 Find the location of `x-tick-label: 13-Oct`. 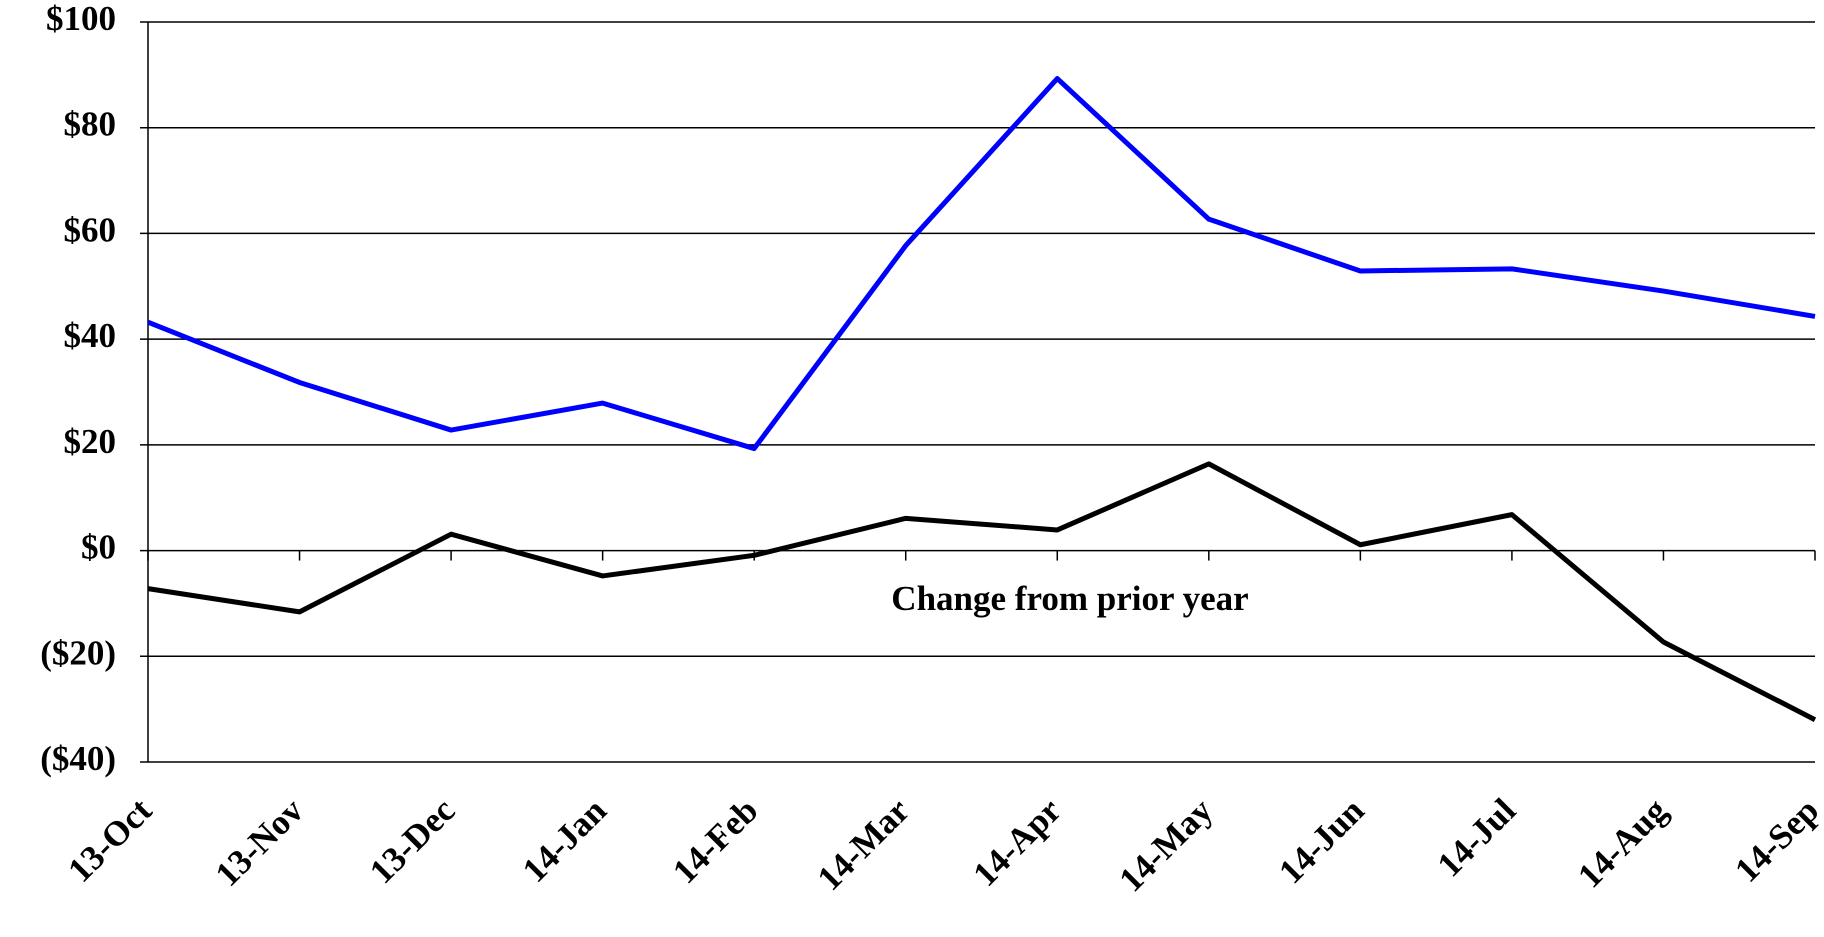

x-tick-label: 13-Oct is located at coordinates (109, 840).